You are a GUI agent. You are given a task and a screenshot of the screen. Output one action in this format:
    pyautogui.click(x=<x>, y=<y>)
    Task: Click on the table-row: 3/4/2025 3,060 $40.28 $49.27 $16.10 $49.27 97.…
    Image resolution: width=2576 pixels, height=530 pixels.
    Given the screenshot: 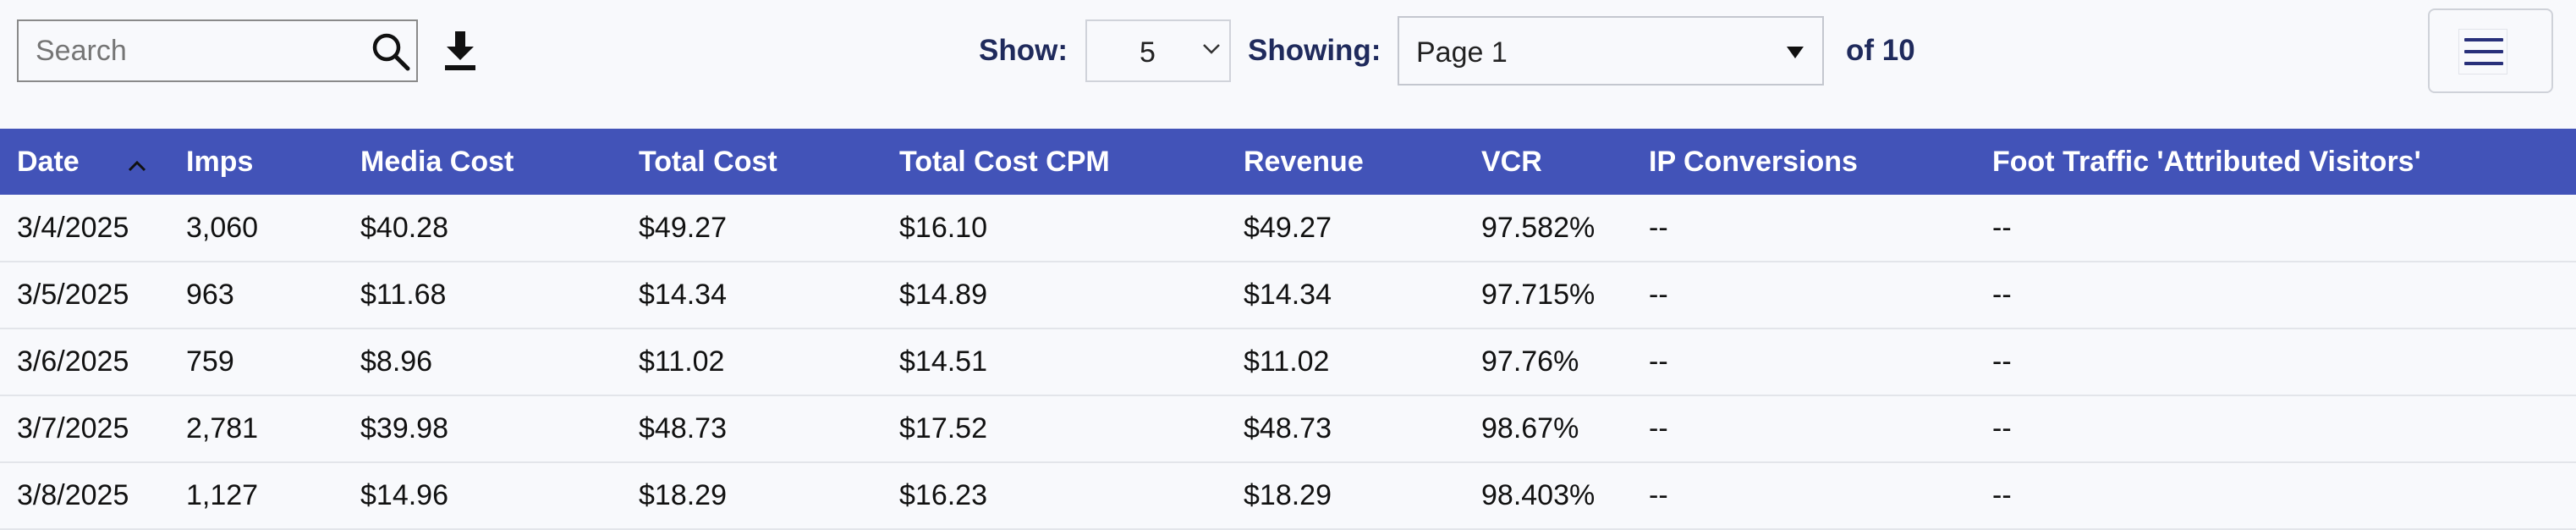 What is the action you would take?
    pyautogui.click(x=1288, y=228)
    